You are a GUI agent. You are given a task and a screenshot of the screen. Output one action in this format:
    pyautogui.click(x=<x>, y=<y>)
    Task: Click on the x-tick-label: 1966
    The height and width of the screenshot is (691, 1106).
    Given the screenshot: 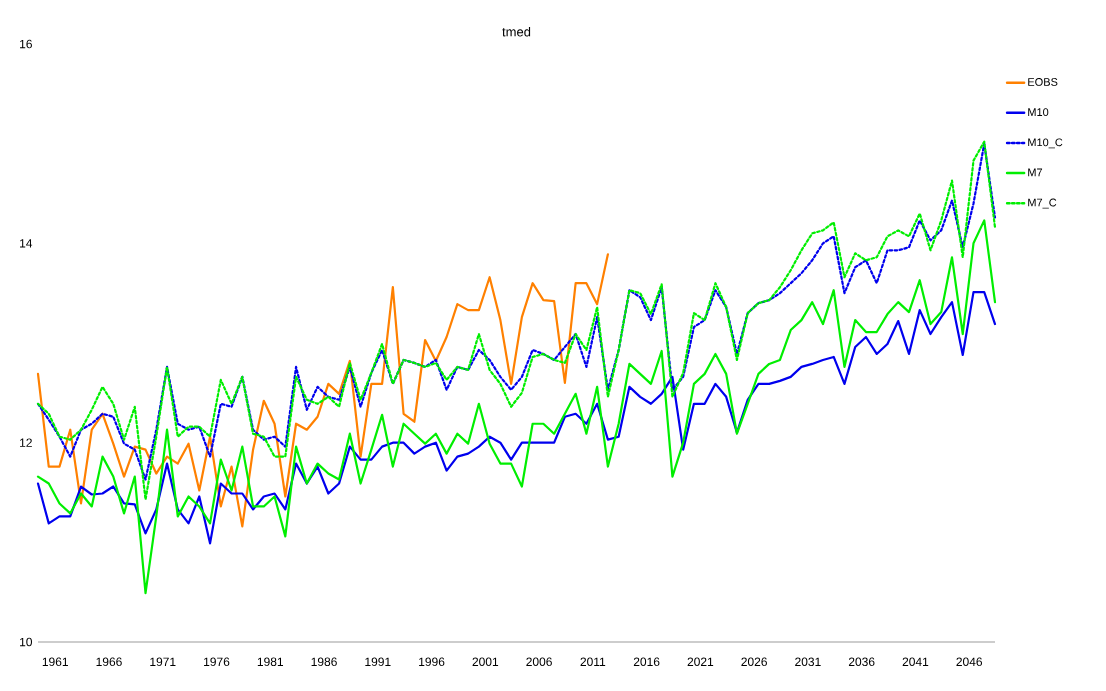 What is the action you would take?
    pyautogui.click(x=109, y=662)
    